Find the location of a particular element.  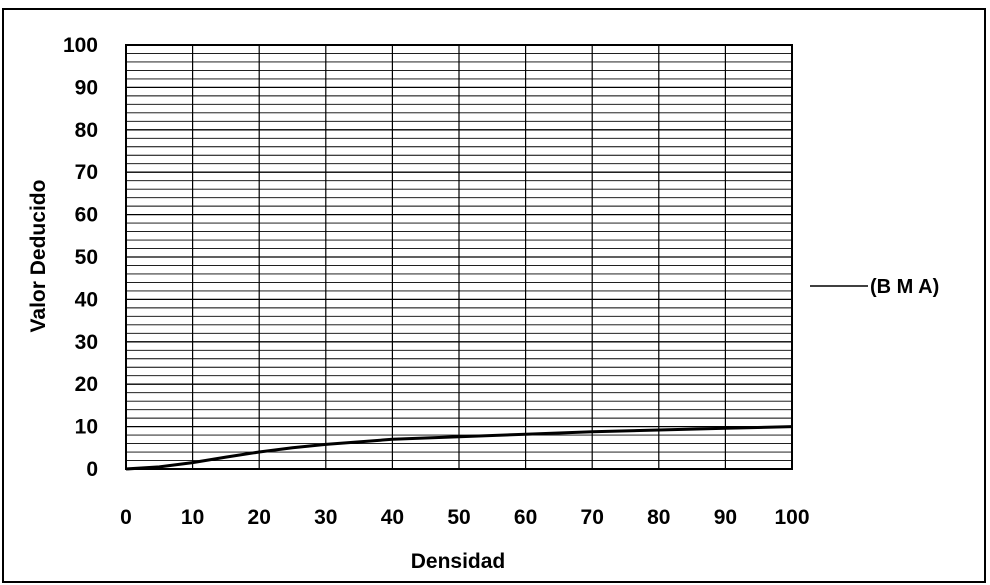

y-tick-label: 50 is located at coordinates (86, 257).